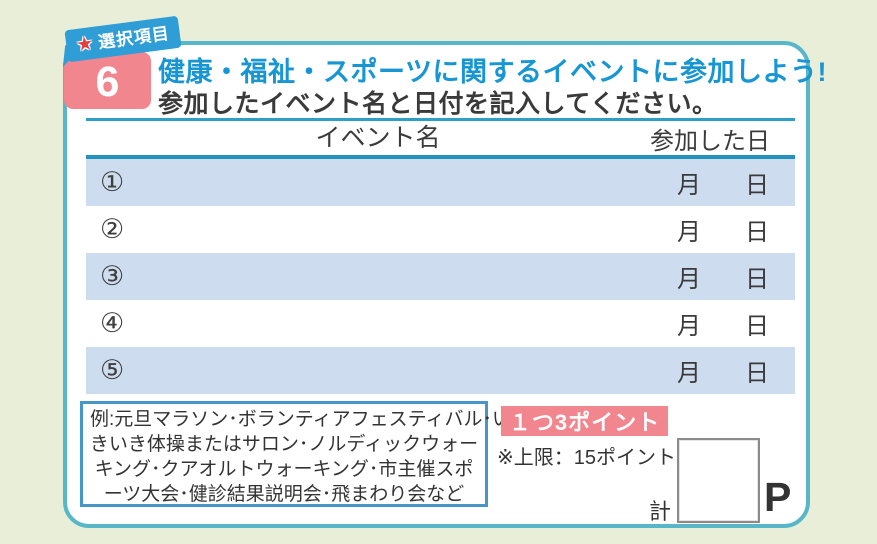 Image resolution: width=877 pixels, height=544 pixels. What do you see at coordinates (378, 138) in the screenshot?
I see `column-header-event: イベント名` at bounding box center [378, 138].